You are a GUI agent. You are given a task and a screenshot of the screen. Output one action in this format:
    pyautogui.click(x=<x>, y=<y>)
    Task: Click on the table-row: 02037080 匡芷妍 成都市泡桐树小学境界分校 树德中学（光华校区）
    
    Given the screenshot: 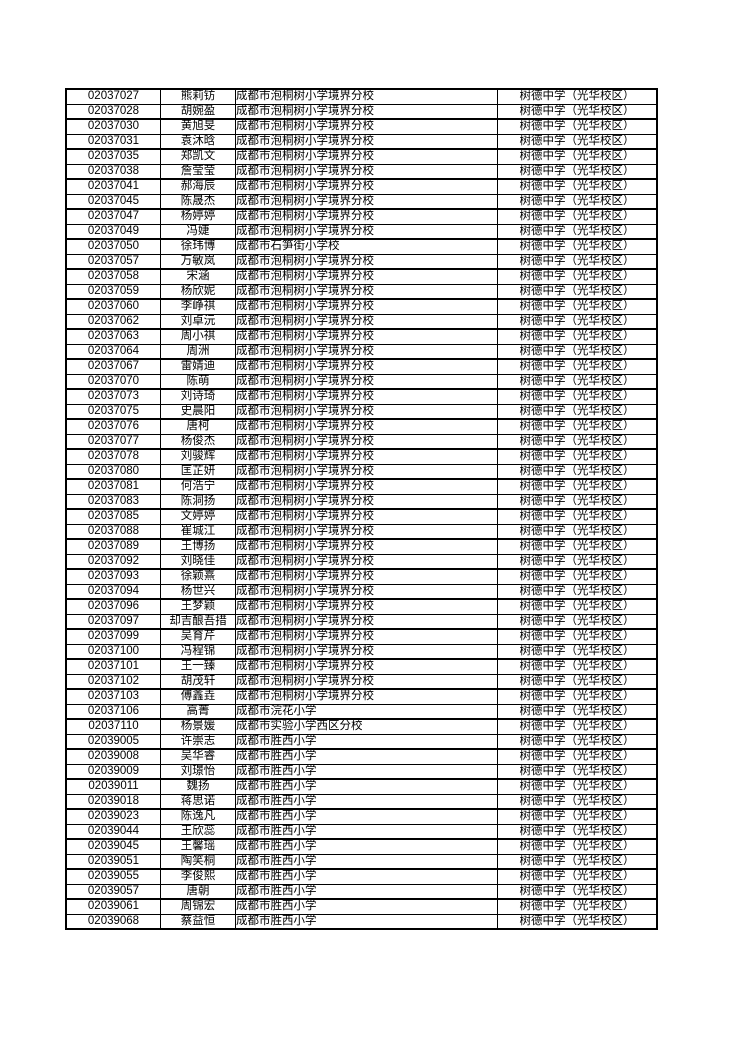 What is the action you would take?
    pyautogui.click(x=361, y=471)
    